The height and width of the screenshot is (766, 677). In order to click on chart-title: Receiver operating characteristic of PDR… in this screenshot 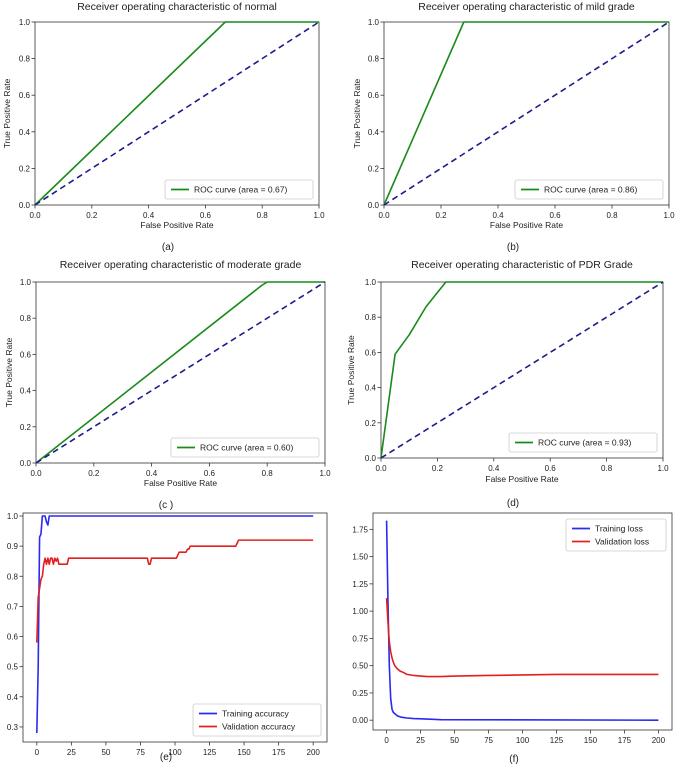, I will do `click(522, 265)`.